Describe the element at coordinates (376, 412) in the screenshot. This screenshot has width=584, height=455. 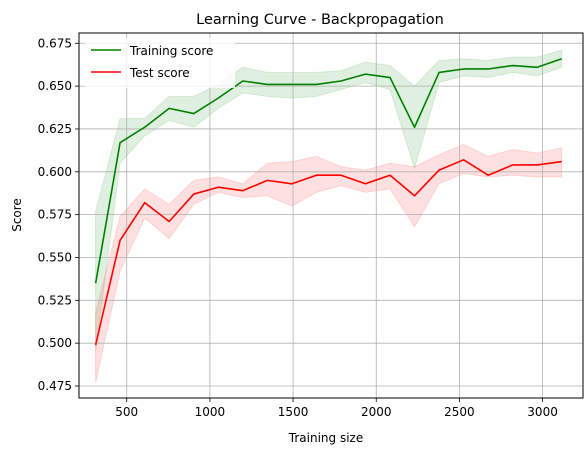
I see `x-tick-label: 2000` at that location.